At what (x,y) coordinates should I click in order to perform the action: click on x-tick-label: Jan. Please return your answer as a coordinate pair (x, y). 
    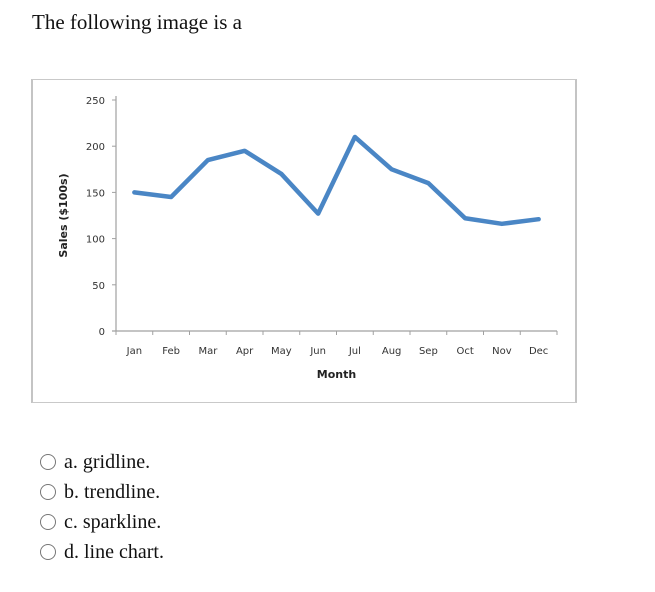
    Looking at the image, I should click on (134, 351).